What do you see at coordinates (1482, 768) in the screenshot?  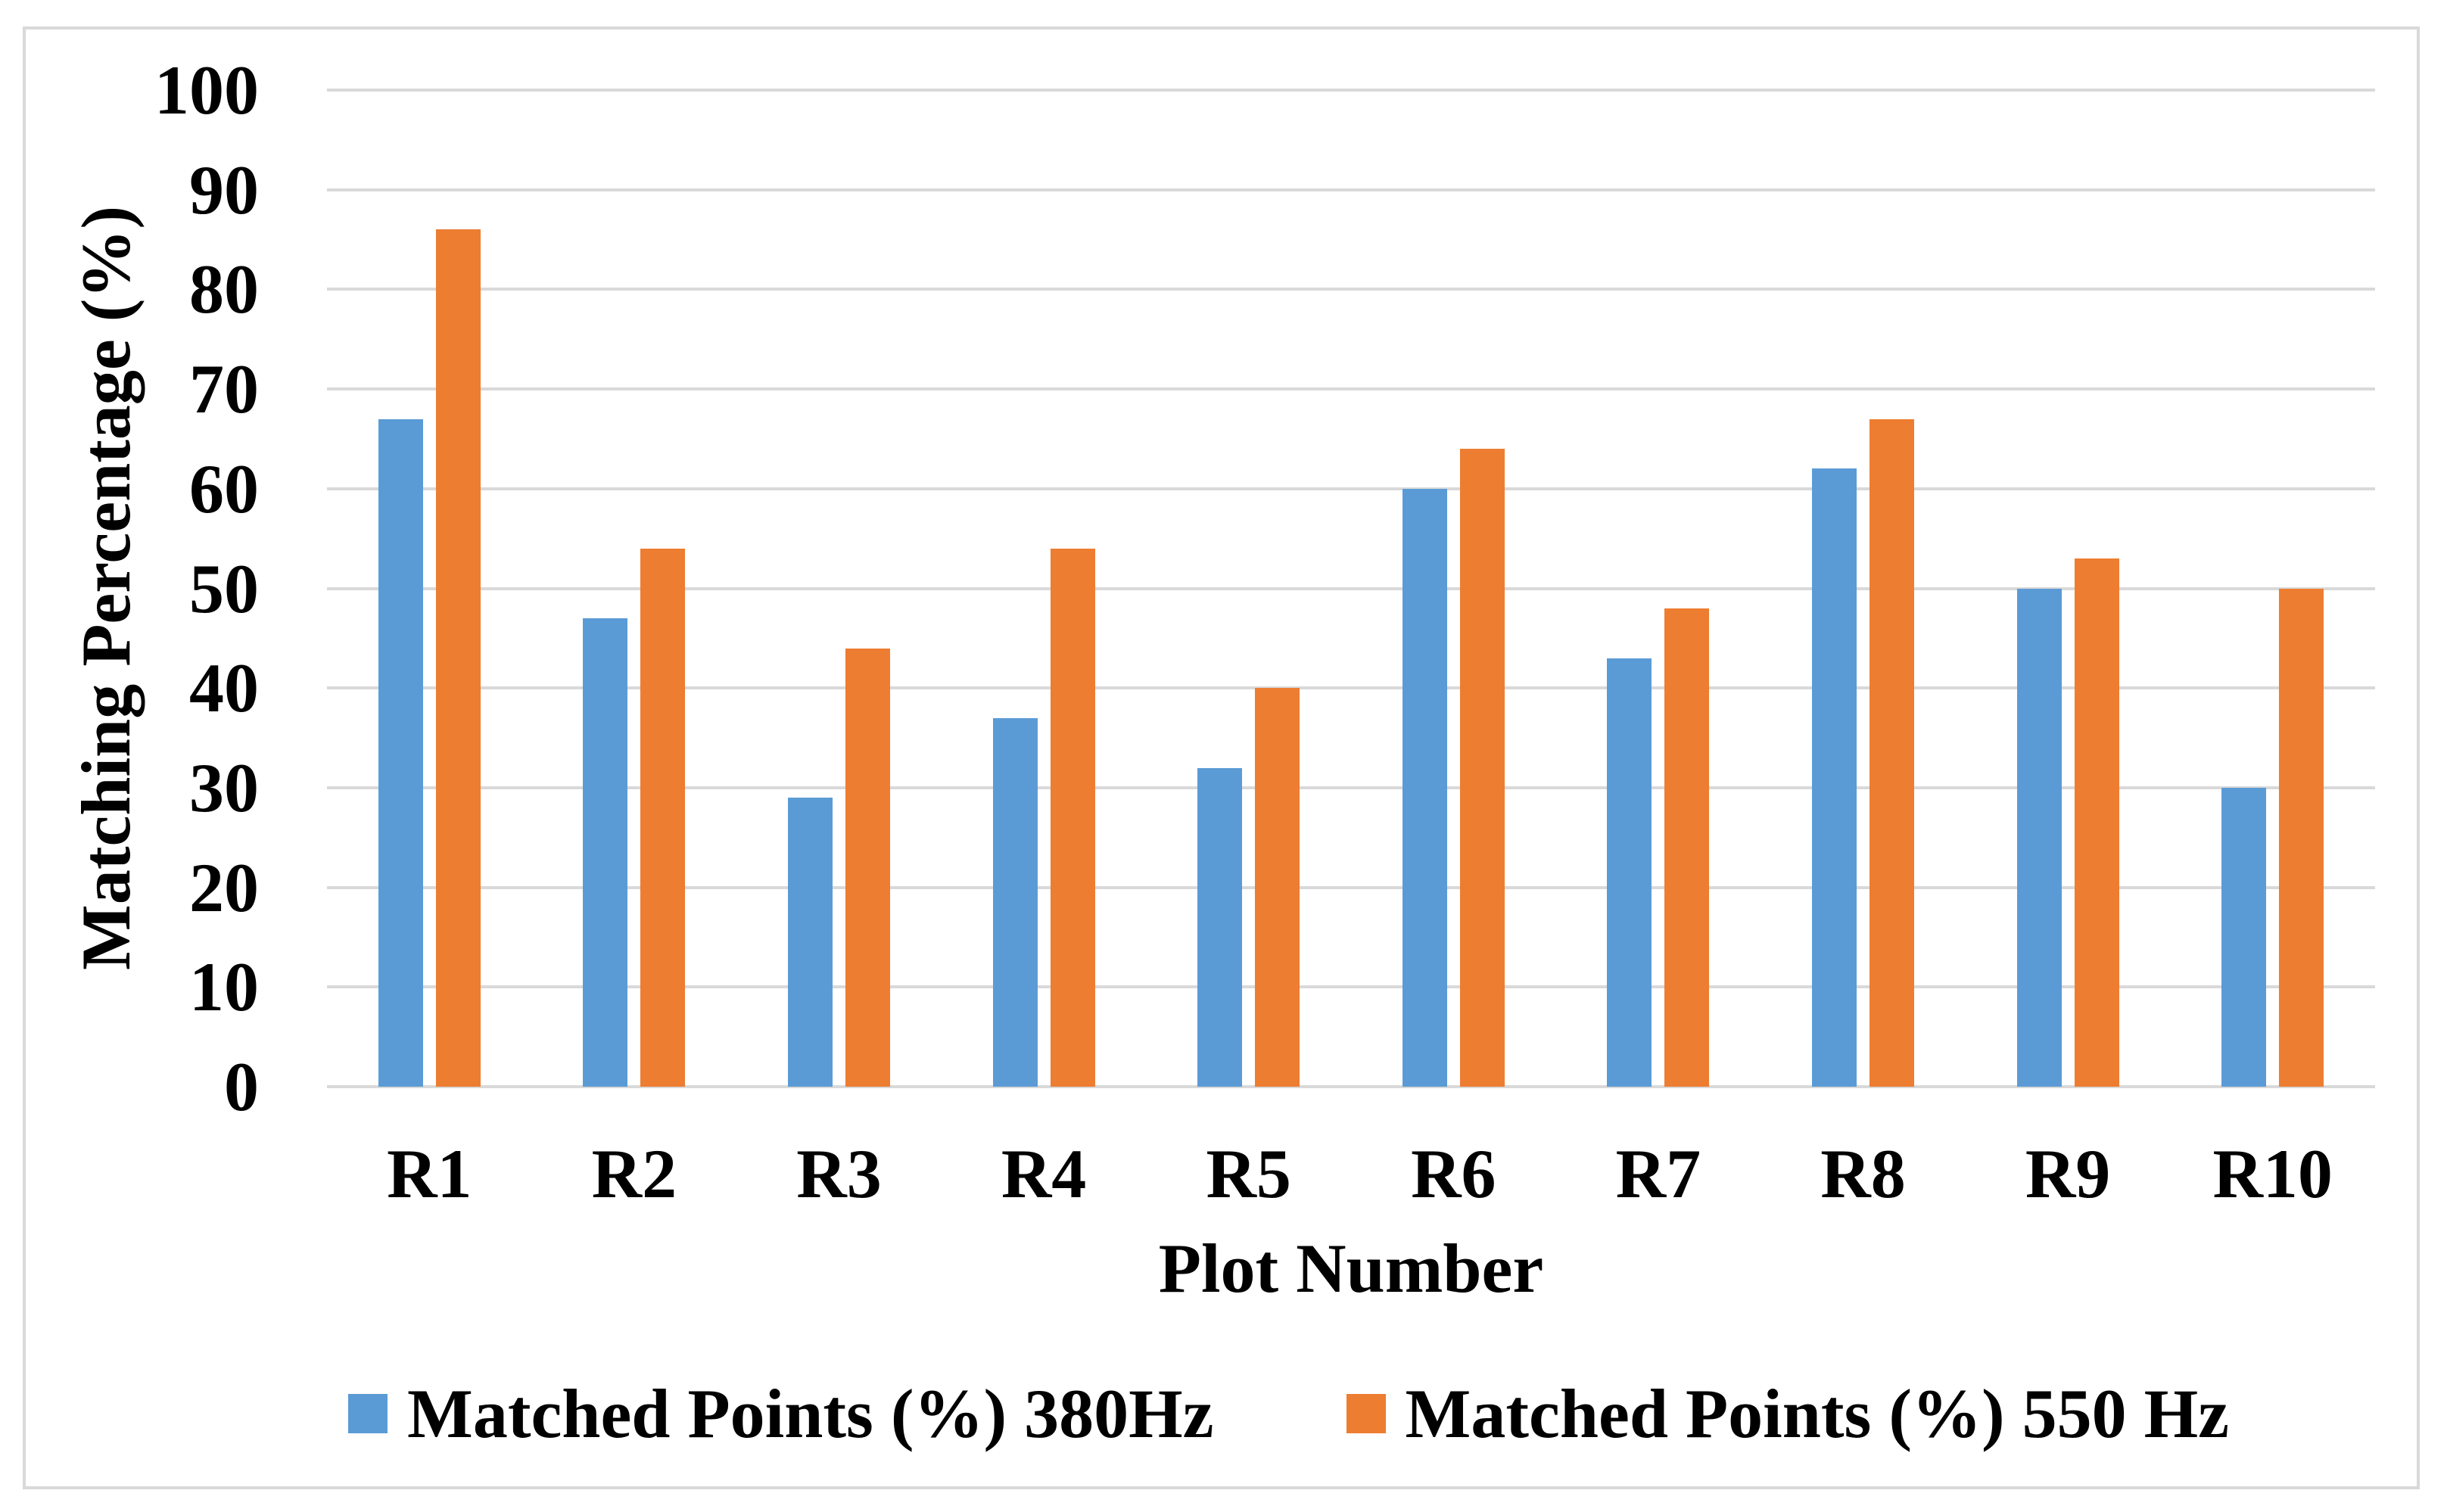 I see `bar-r6-series2` at bounding box center [1482, 768].